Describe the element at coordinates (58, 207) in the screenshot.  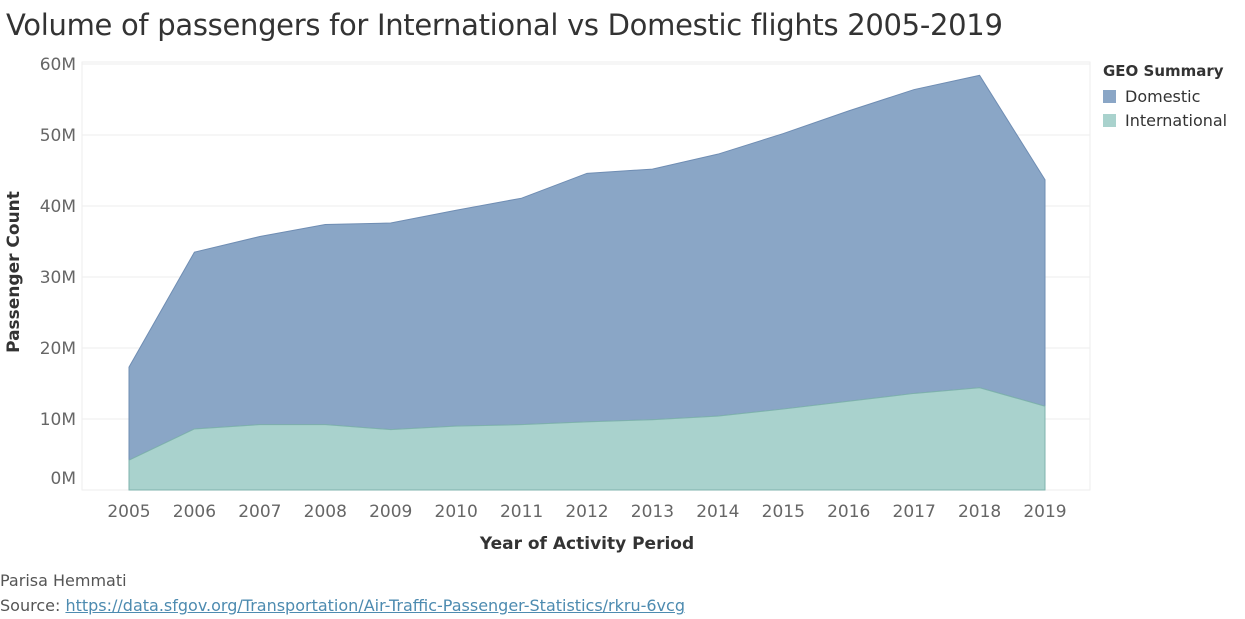
I see `y-tick-label: 40M` at that location.